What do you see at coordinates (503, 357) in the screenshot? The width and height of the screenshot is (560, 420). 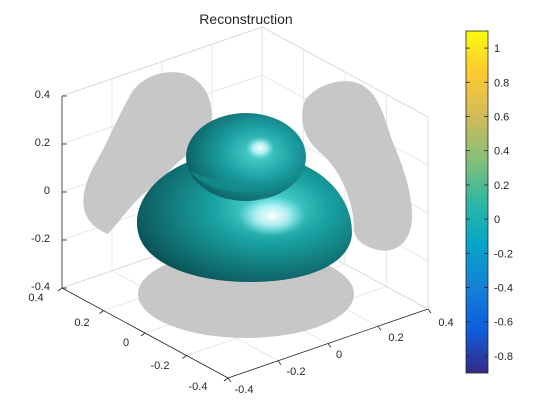 I see `colorbar-tick-label: -0.8` at bounding box center [503, 357].